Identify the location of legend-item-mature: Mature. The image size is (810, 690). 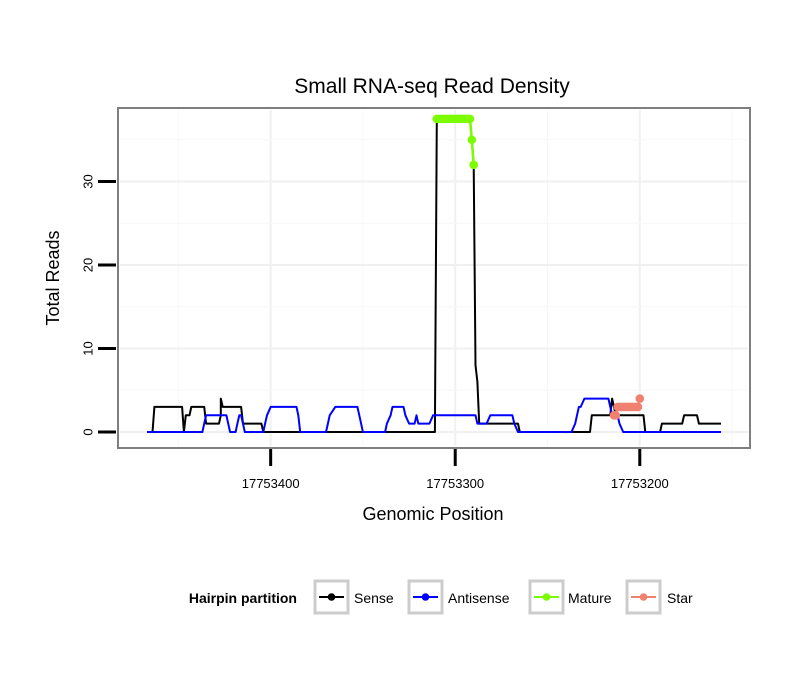
(570, 597).